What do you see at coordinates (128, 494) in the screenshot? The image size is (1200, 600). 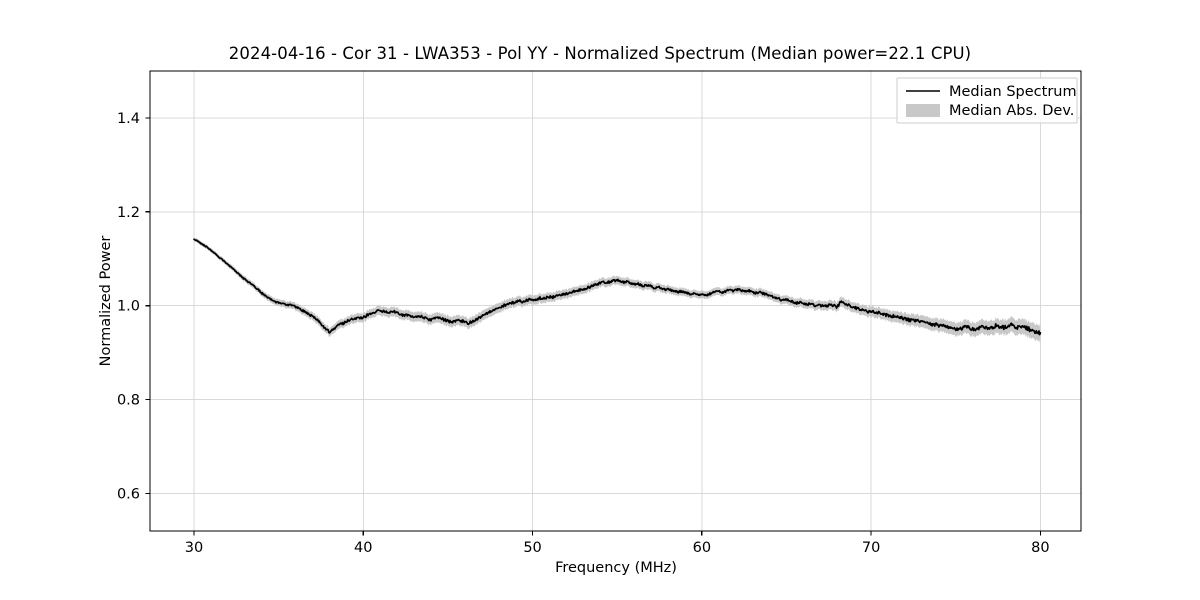 I see `y-tick-label: 0.6` at bounding box center [128, 494].